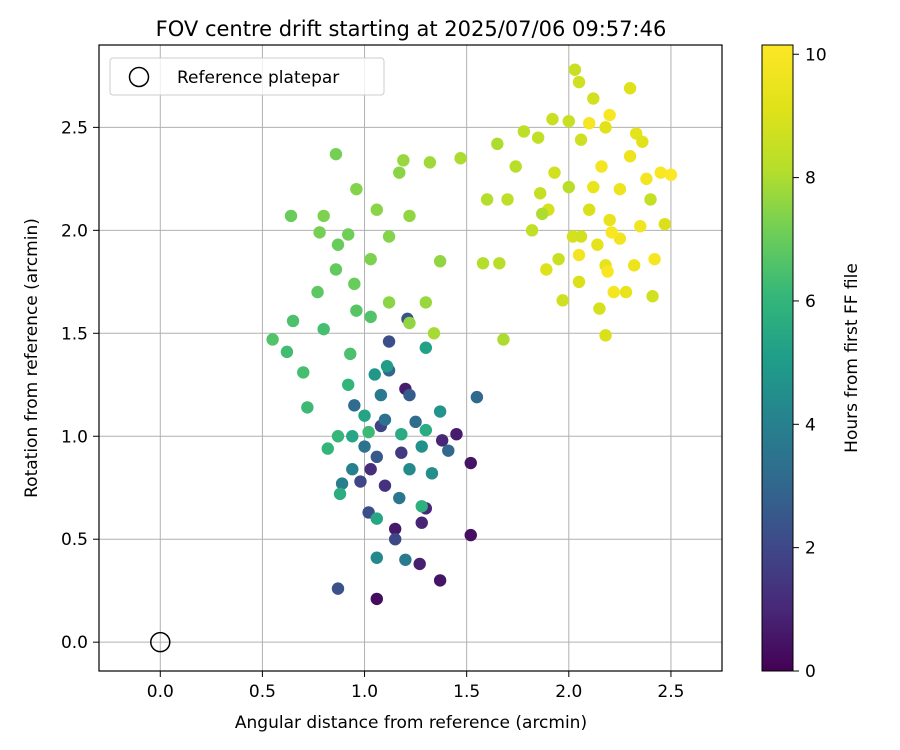 The width and height of the screenshot is (900, 750). What do you see at coordinates (411, 723) in the screenshot?
I see `x-axis-label: Angular distance from reference (arcmin)` at bounding box center [411, 723].